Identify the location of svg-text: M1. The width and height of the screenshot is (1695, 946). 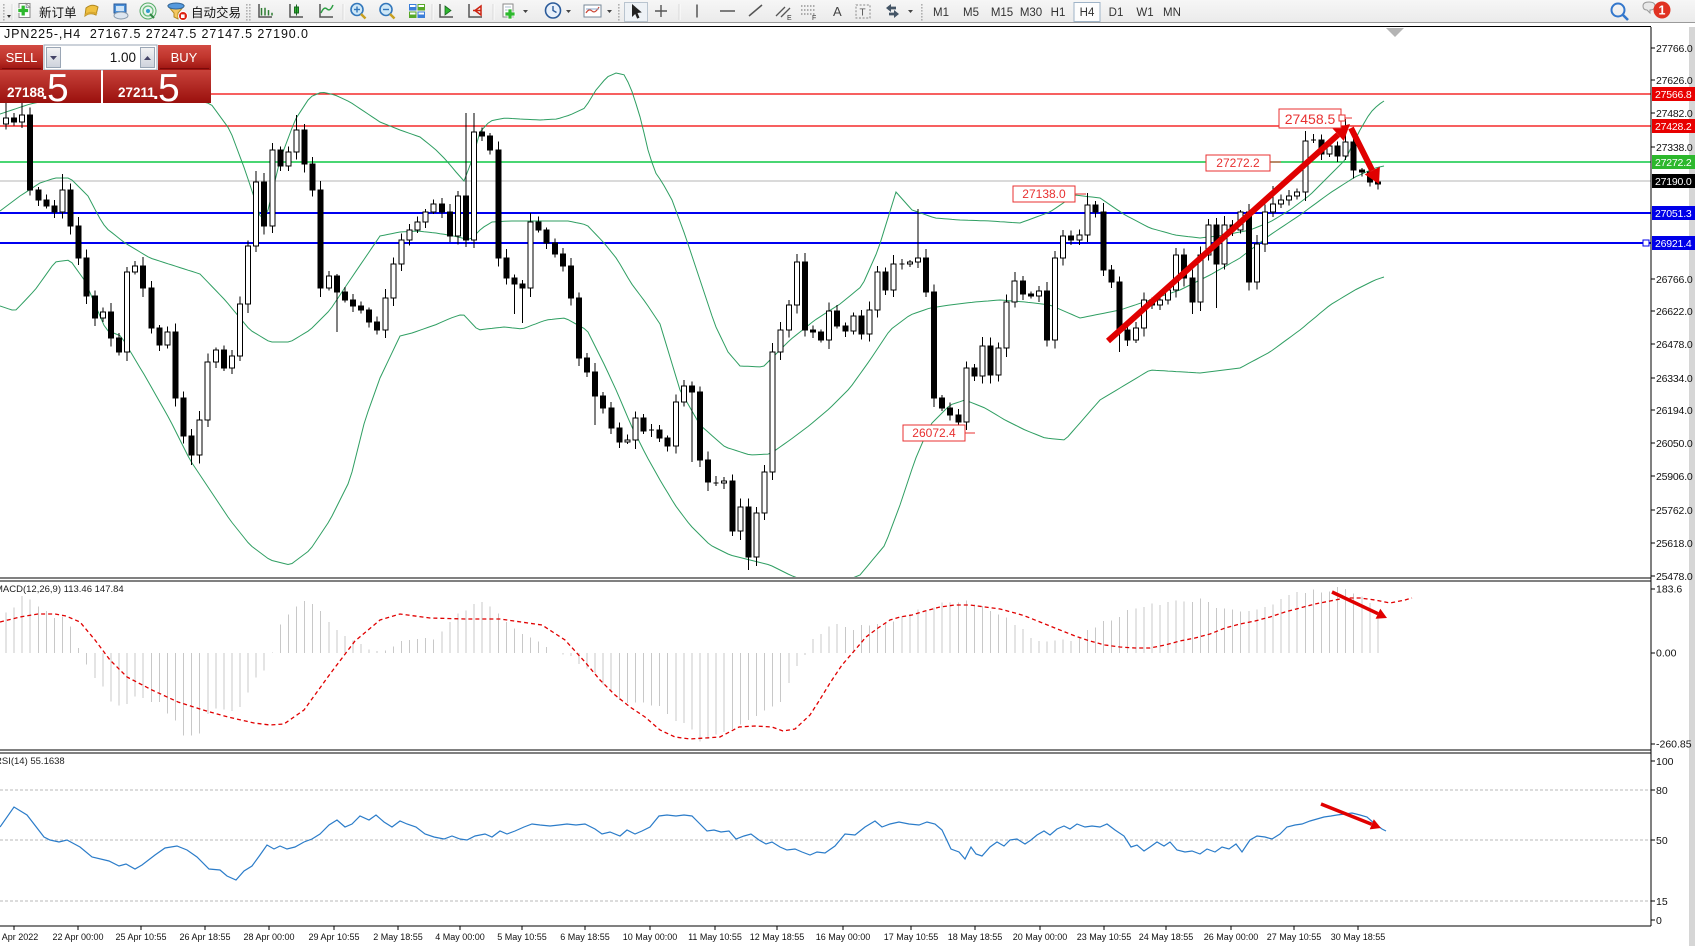
(941, 13).